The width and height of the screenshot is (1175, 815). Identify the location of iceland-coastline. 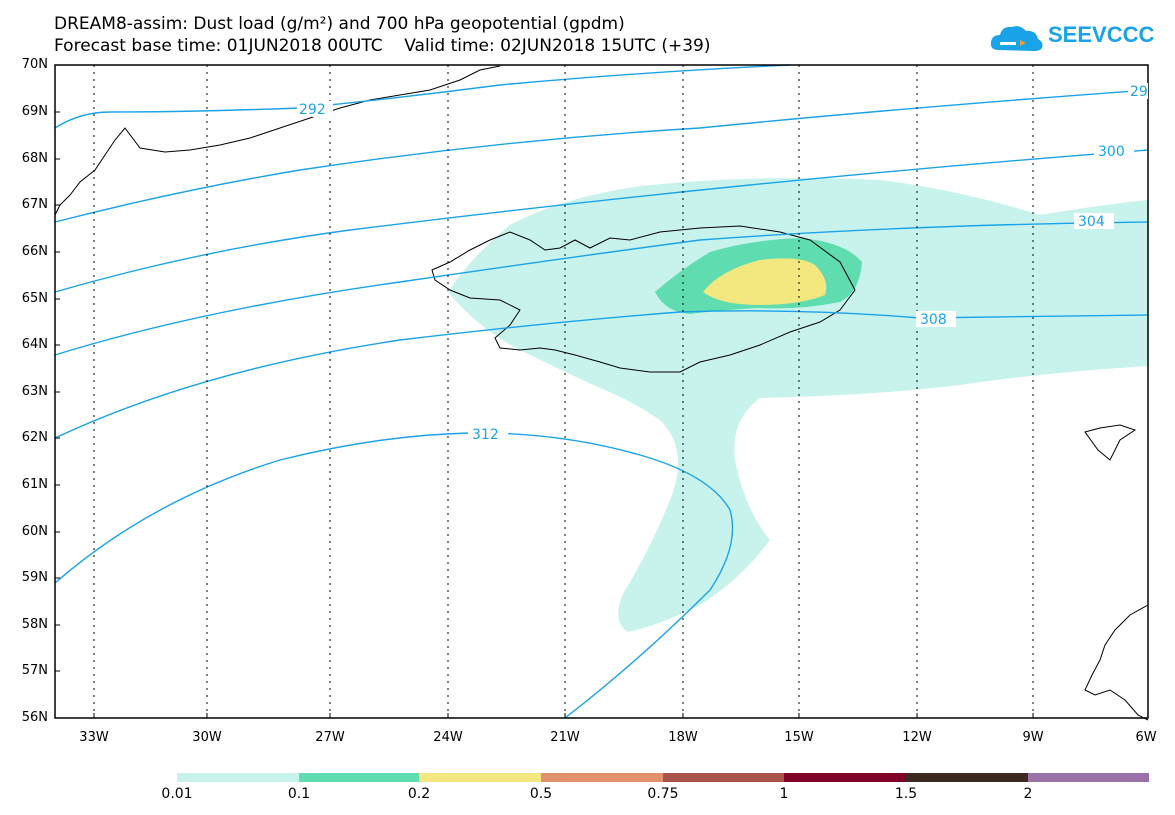
(643, 299).